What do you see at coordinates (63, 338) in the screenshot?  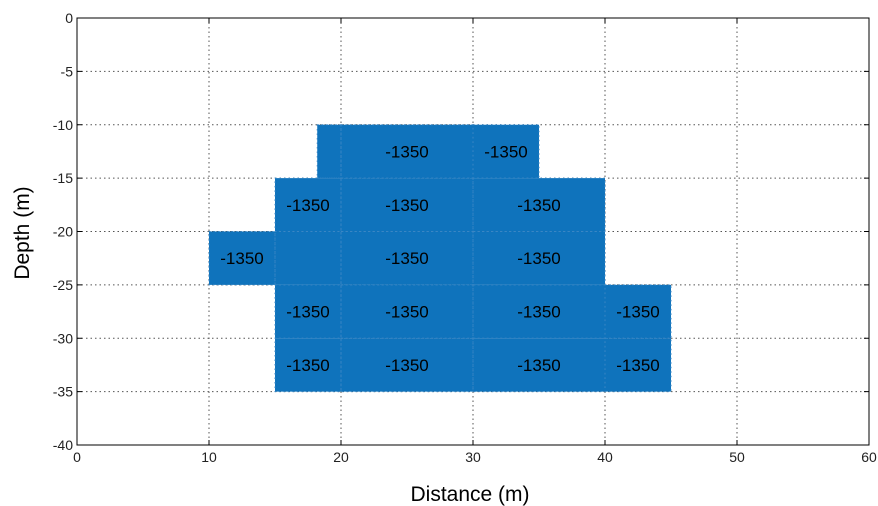 I see `y-tick-label: -30` at bounding box center [63, 338].